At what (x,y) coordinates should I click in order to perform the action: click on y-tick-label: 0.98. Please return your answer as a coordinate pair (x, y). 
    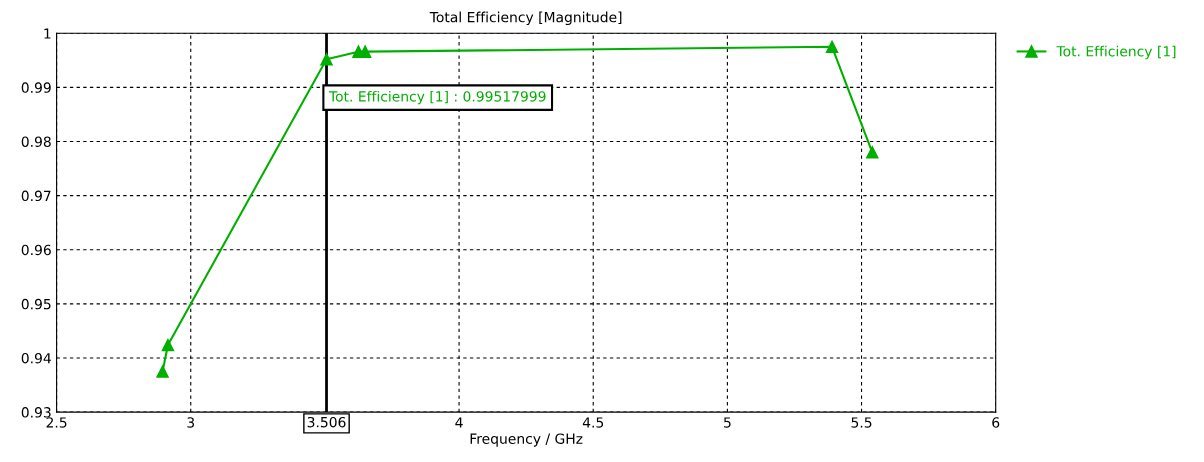
    Looking at the image, I should click on (36, 141).